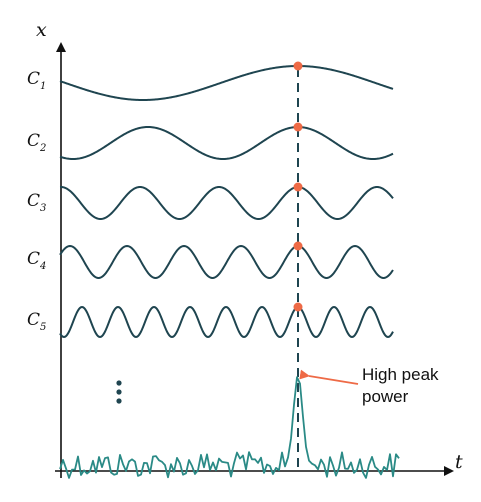  What do you see at coordinates (119, 392) in the screenshot?
I see `more-components-ellipsis` at bounding box center [119, 392].